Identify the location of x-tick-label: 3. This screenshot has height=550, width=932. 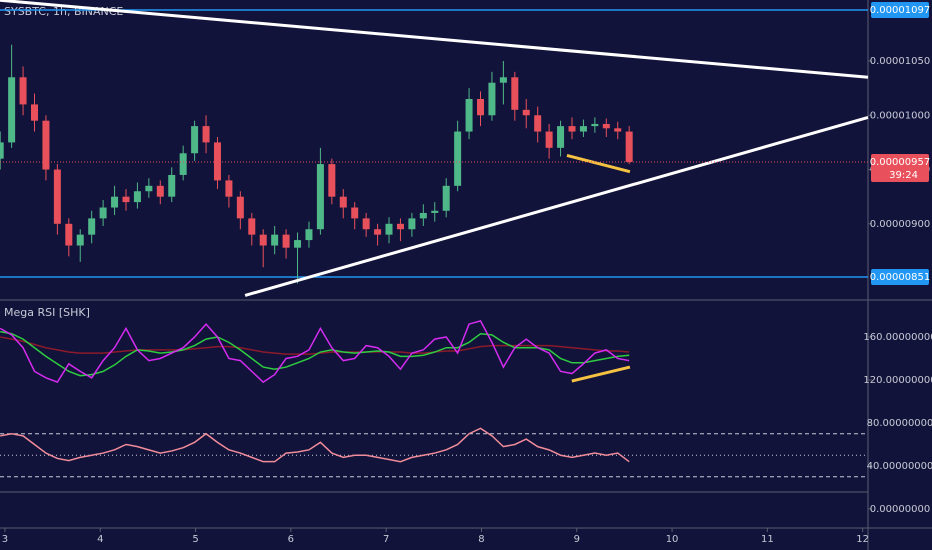
(5, 539).